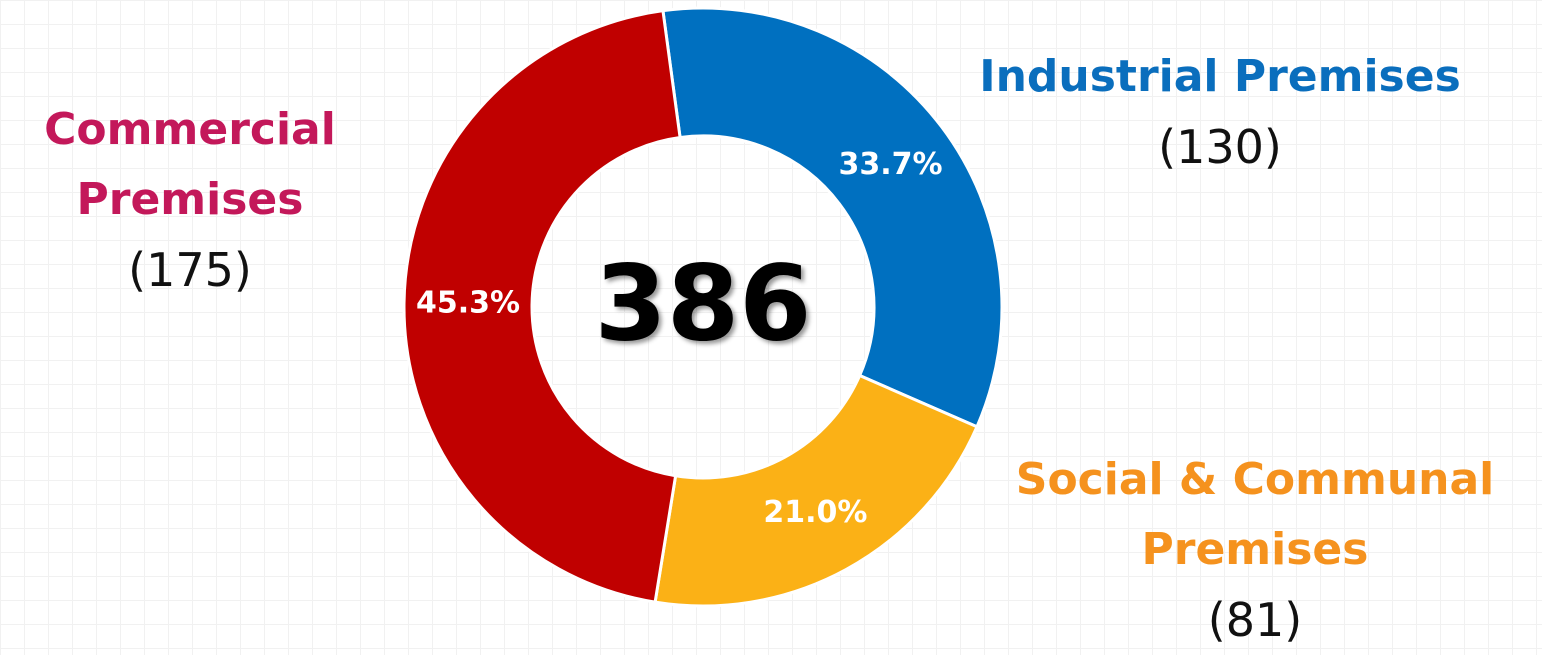 The image size is (1542, 655). I want to click on count-label: (81), so click(1255, 620).